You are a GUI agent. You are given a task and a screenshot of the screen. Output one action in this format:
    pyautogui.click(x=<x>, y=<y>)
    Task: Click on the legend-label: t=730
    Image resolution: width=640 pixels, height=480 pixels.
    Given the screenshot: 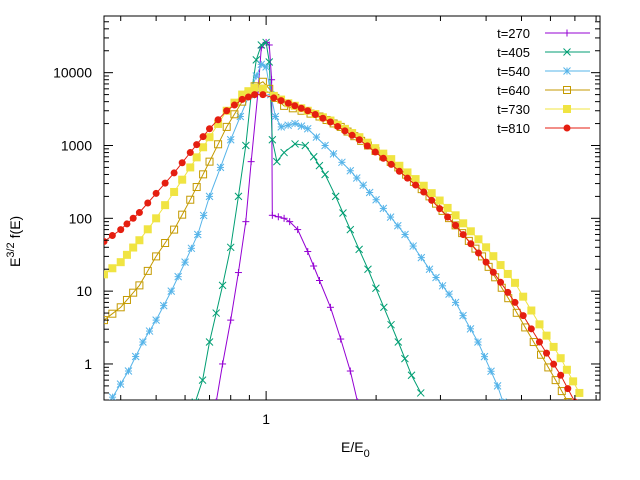 What is the action you would take?
    pyautogui.click(x=513, y=109)
    